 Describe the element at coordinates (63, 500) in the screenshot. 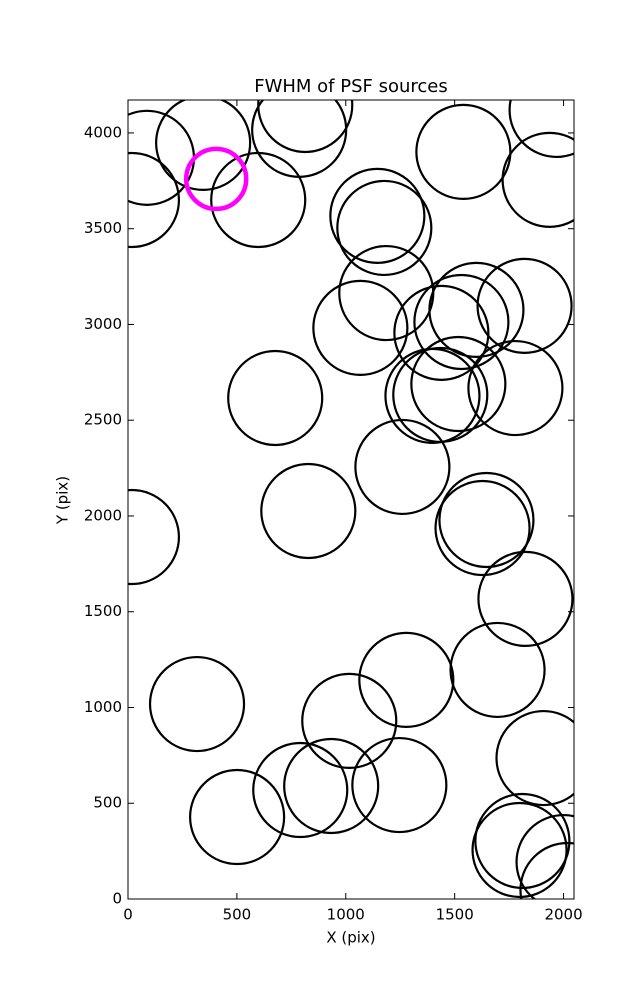

I see `y-axis-label: Y (pix)` at that location.